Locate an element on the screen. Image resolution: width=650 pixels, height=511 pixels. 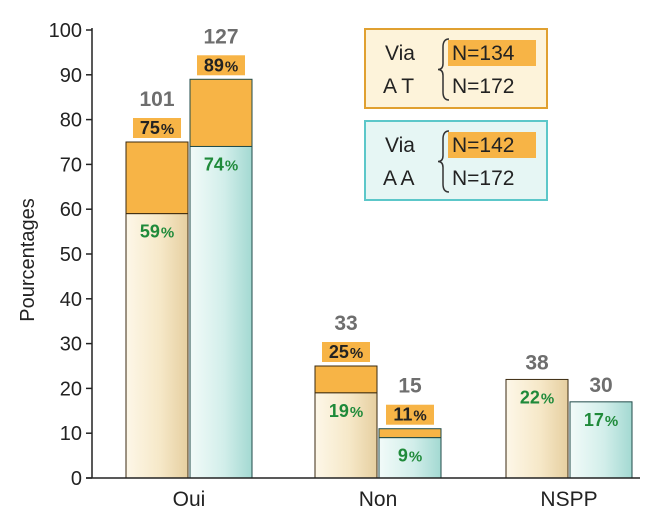
y-axis-label: Pourcentages is located at coordinates (28, 259).